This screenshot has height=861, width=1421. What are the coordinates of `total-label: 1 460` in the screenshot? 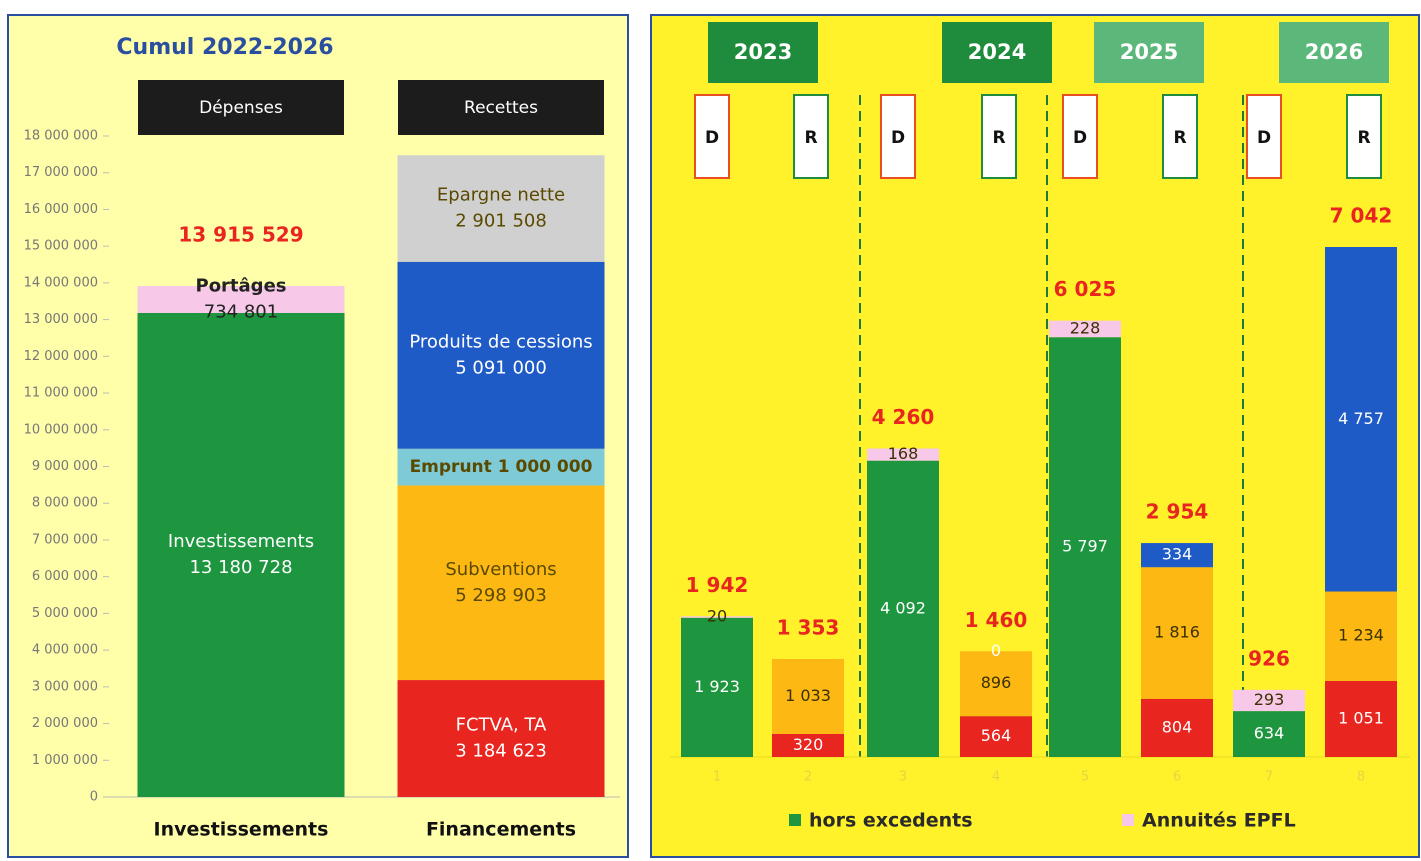 It's located at (996, 620).